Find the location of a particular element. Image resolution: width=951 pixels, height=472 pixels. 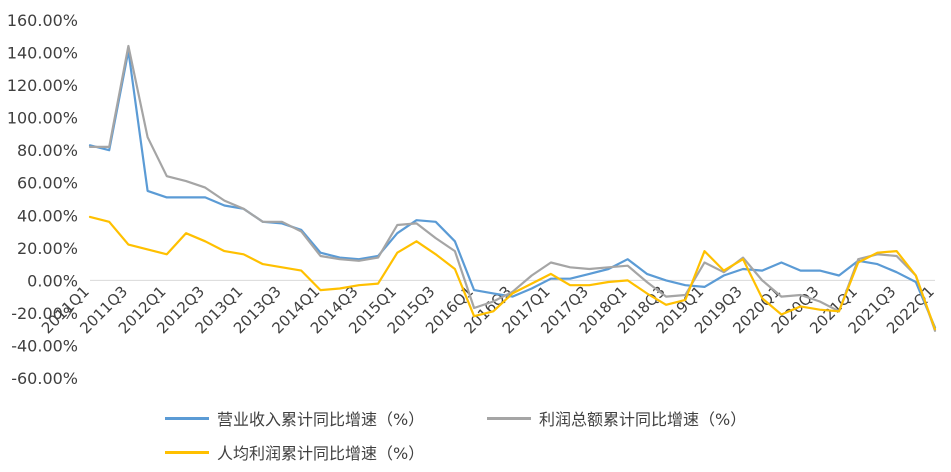

legend-item-revenue: 营业收入累计同比增速（%） is located at coordinates (294, 418).